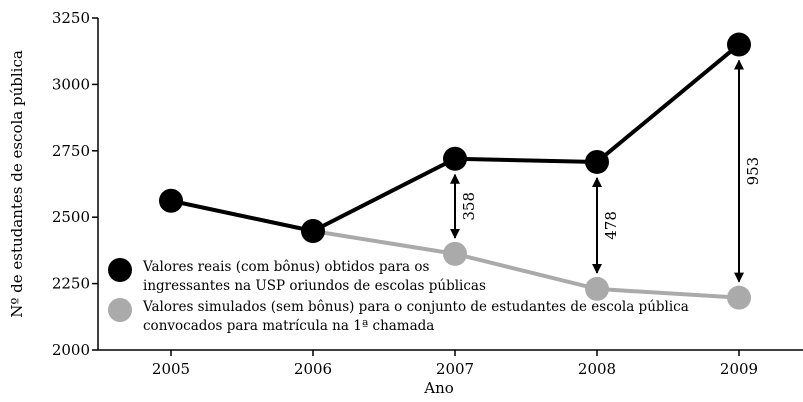  What do you see at coordinates (753, 171) in the screenshot?
I see `annotation: 953` at bounding box center [753, 171].